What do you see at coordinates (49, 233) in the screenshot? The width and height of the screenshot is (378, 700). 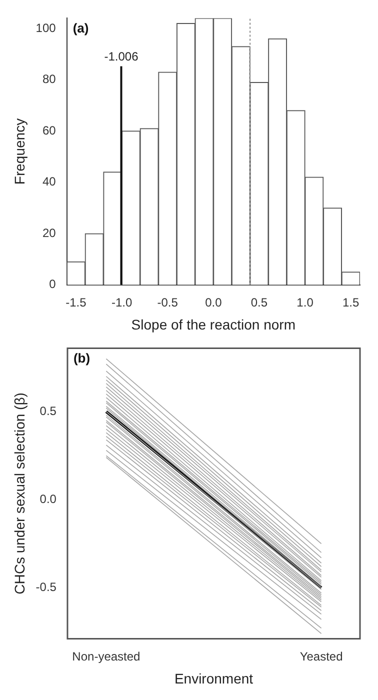 I see `y-tick-label: 20` at bounding box center [49, 233].